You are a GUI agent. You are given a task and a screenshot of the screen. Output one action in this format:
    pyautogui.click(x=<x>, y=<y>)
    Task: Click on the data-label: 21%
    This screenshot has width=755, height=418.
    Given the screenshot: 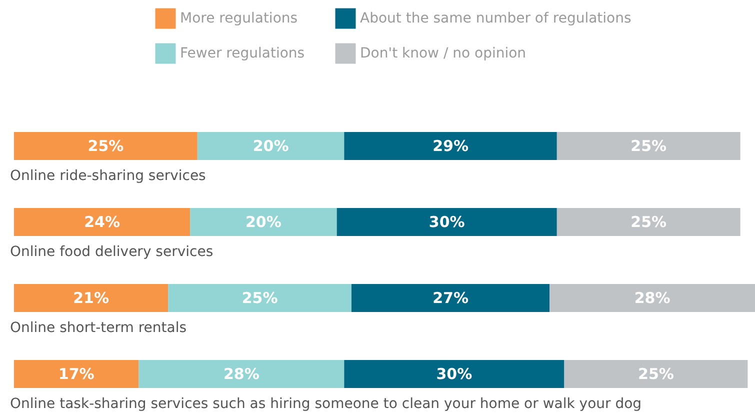 What is the action you would take?
    pyautogui.click(x=91, y=298)
    